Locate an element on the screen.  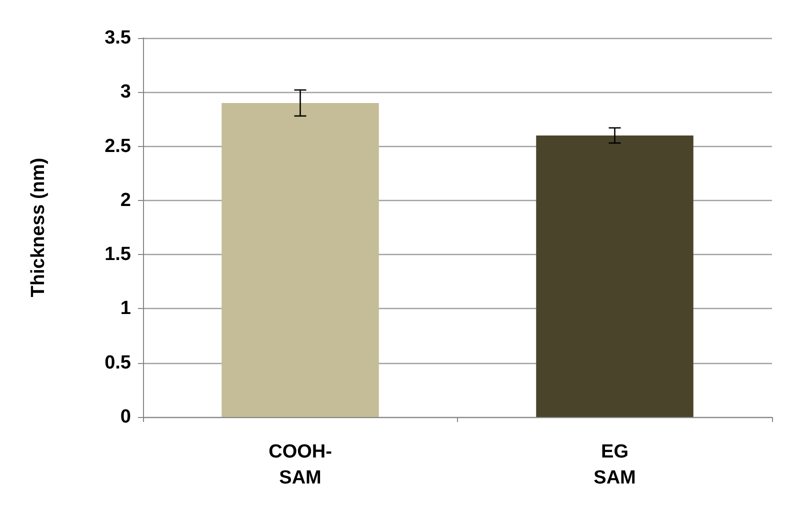
y-tick-label: 1.5 is located at coordinates (118, 255).